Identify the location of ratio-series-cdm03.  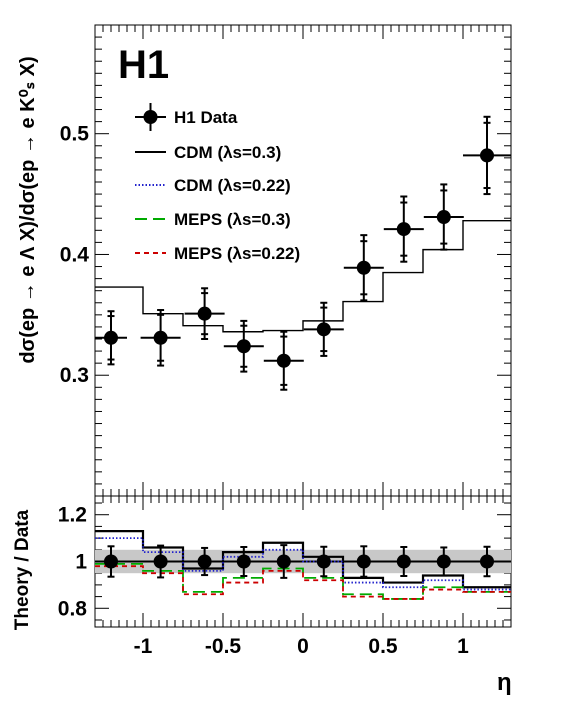
(303, 559).